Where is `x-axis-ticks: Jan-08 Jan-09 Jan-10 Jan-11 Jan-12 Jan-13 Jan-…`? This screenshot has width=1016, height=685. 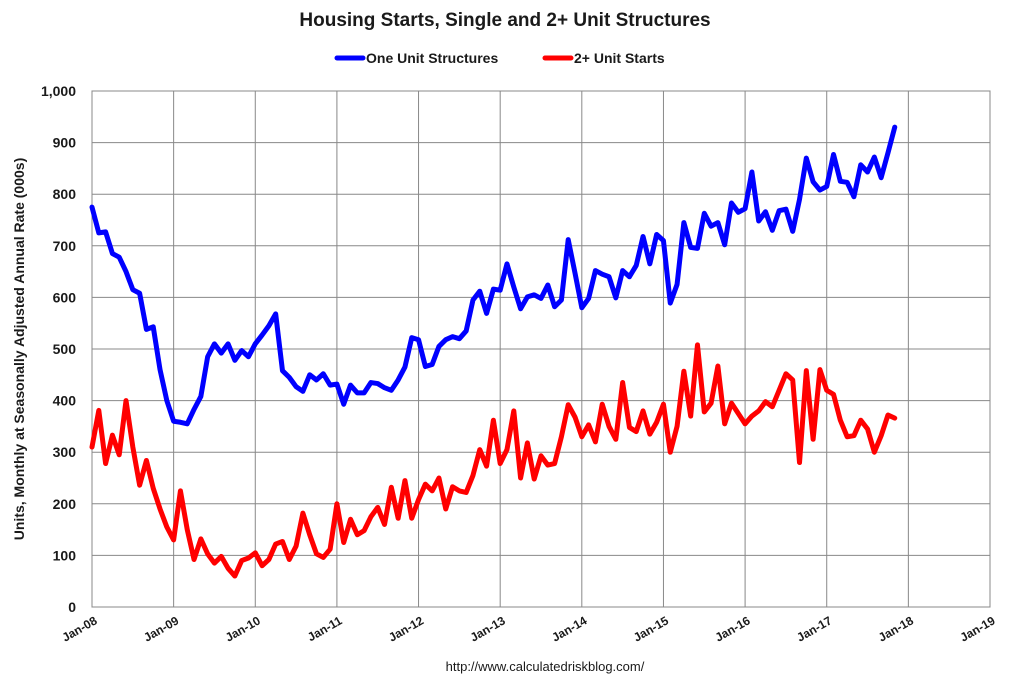 x-axis-ticks: Jan-08 Jan-09 Jan-10 Jan-11 Jan-12 Jan-13 Jan-… is located at coordinates (529, 628).